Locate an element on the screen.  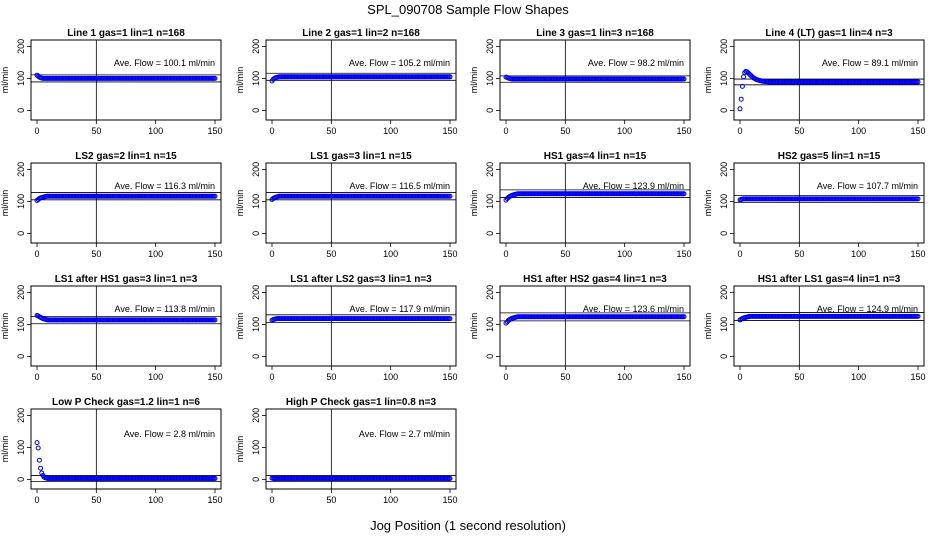
average-flow-annotation: Ave. Flow = 107.7 ml/min is located at coordinates (867, 186).